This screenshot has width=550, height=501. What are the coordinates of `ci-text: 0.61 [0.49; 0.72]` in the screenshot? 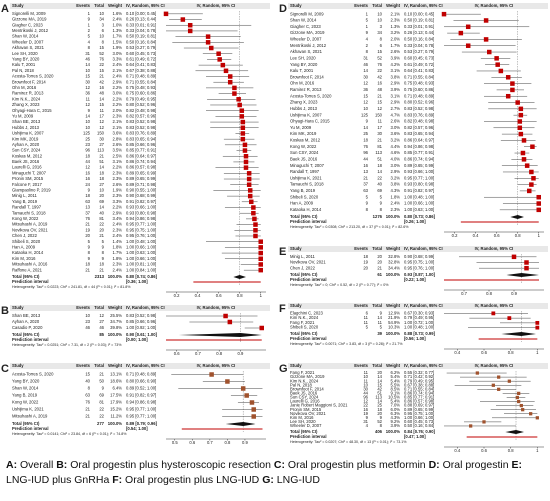 It's located at (419, 64).